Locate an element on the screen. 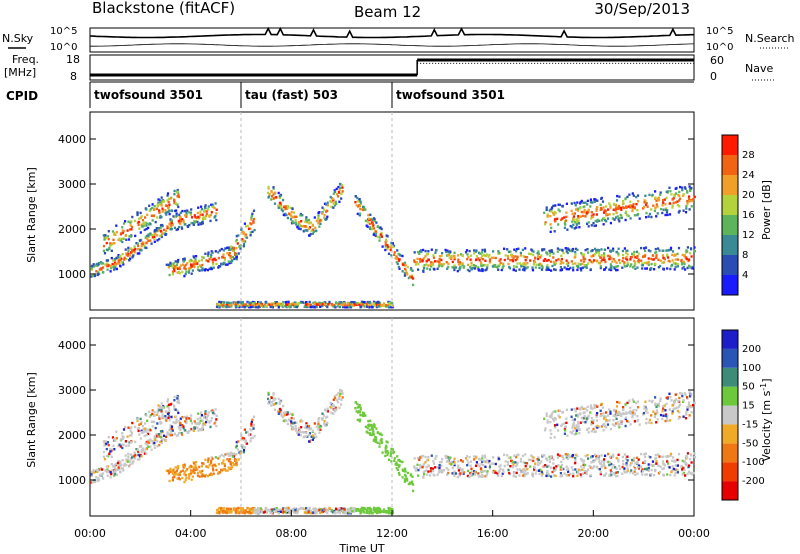 The width and height of the screenshot is (800, 554). velocity-cell-2077 is located at coordinates (271, 512).